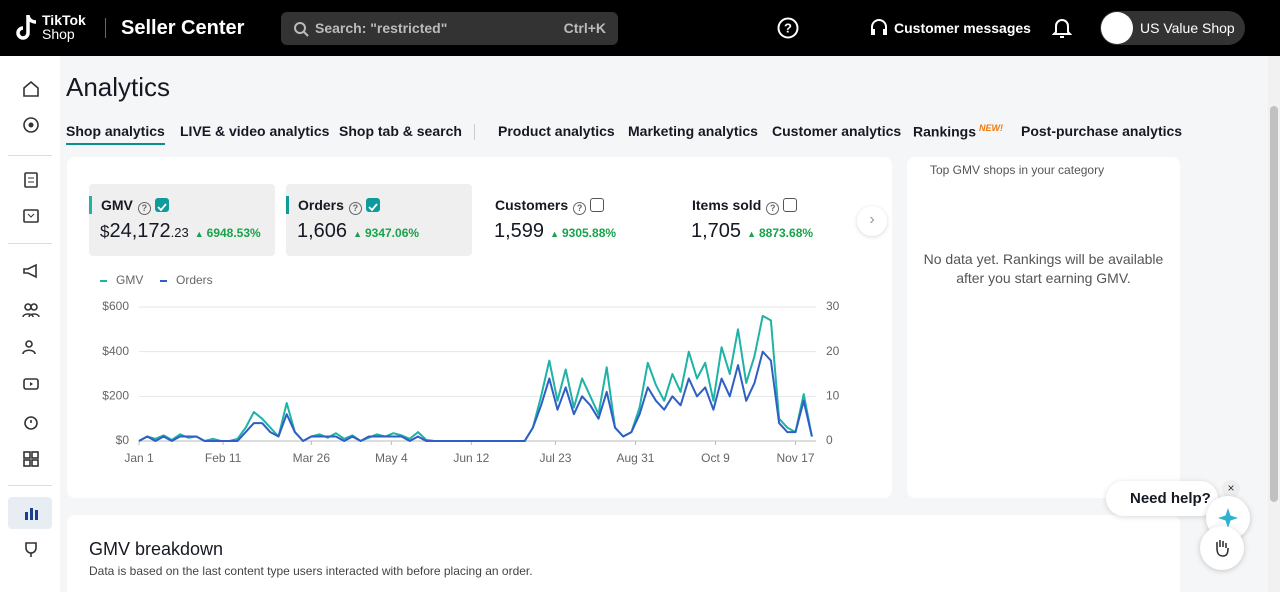 This screenshot has width=1280, height=592. Describe the element at coordinates (576, 220) in the screenshot. I see `metric-card: Customers? 1,599 ▲ 9305.88%` at that location.